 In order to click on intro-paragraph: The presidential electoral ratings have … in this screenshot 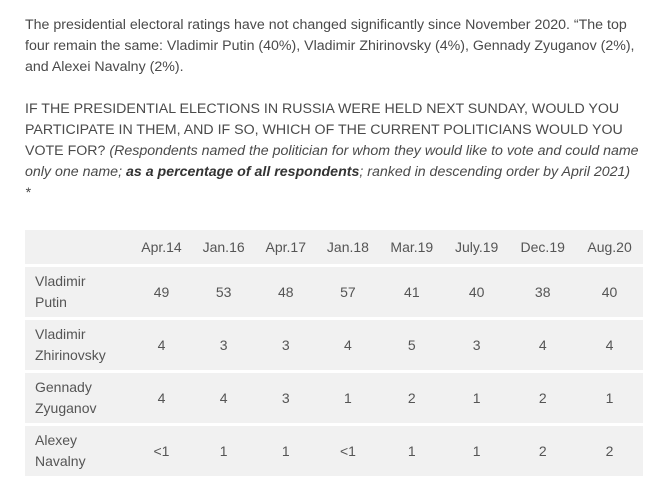, I will do `click(330, 46)`.